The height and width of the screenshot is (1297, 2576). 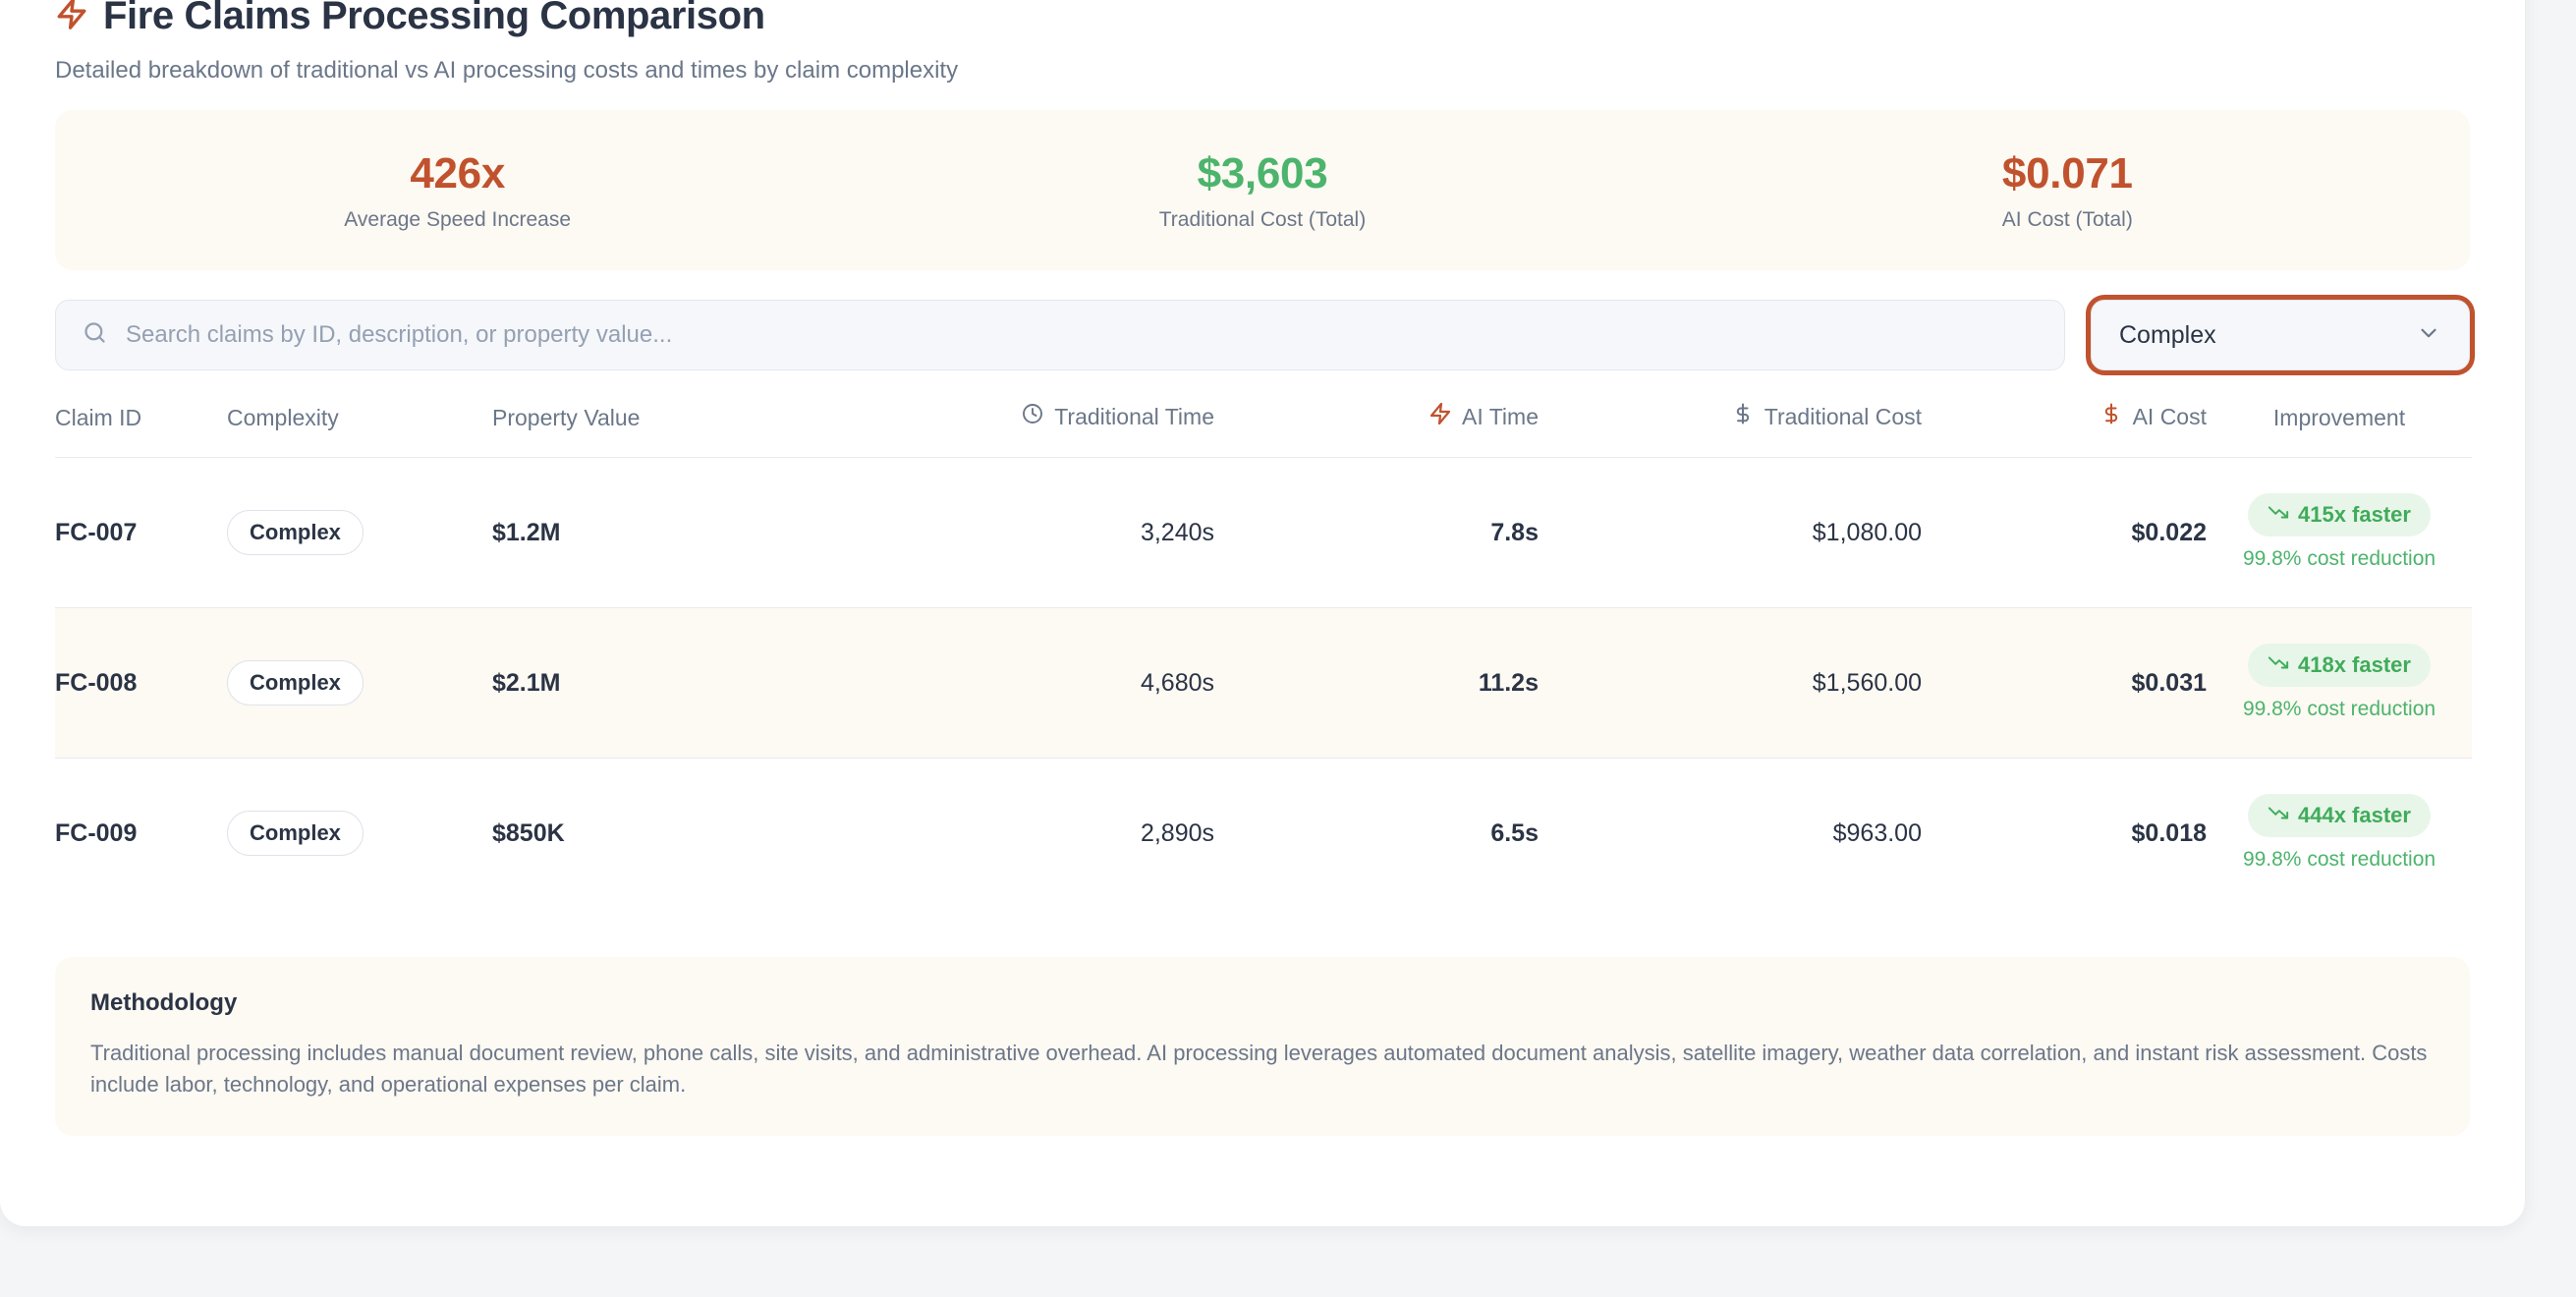 What do you see at coordinates (96, 532) in the screenshot?
I see `claim-id-text: FC-007` at bounding box center [96, 532].